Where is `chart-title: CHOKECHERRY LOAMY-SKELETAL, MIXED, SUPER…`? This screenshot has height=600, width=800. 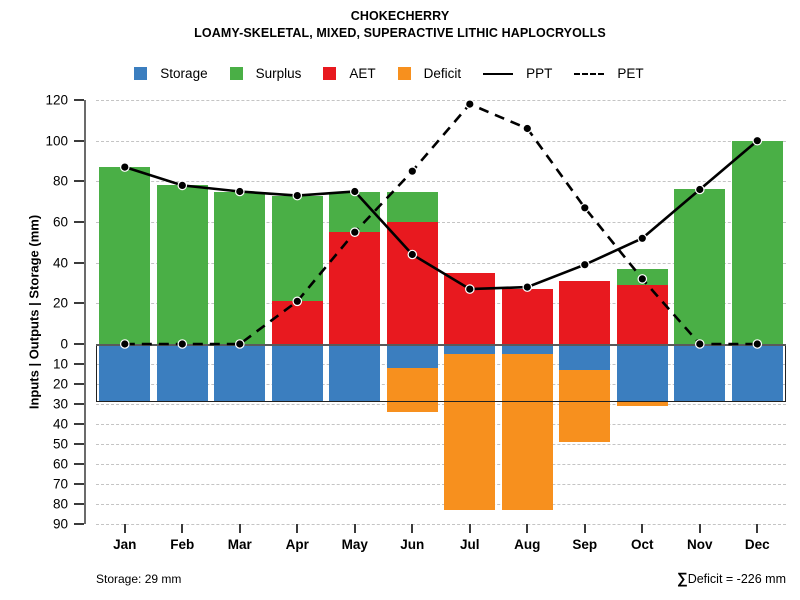
chart-title: CHOKECHERRY LOAMY-SKELETAL, MIXED, SUPER… is located at coordinates (400, 25).